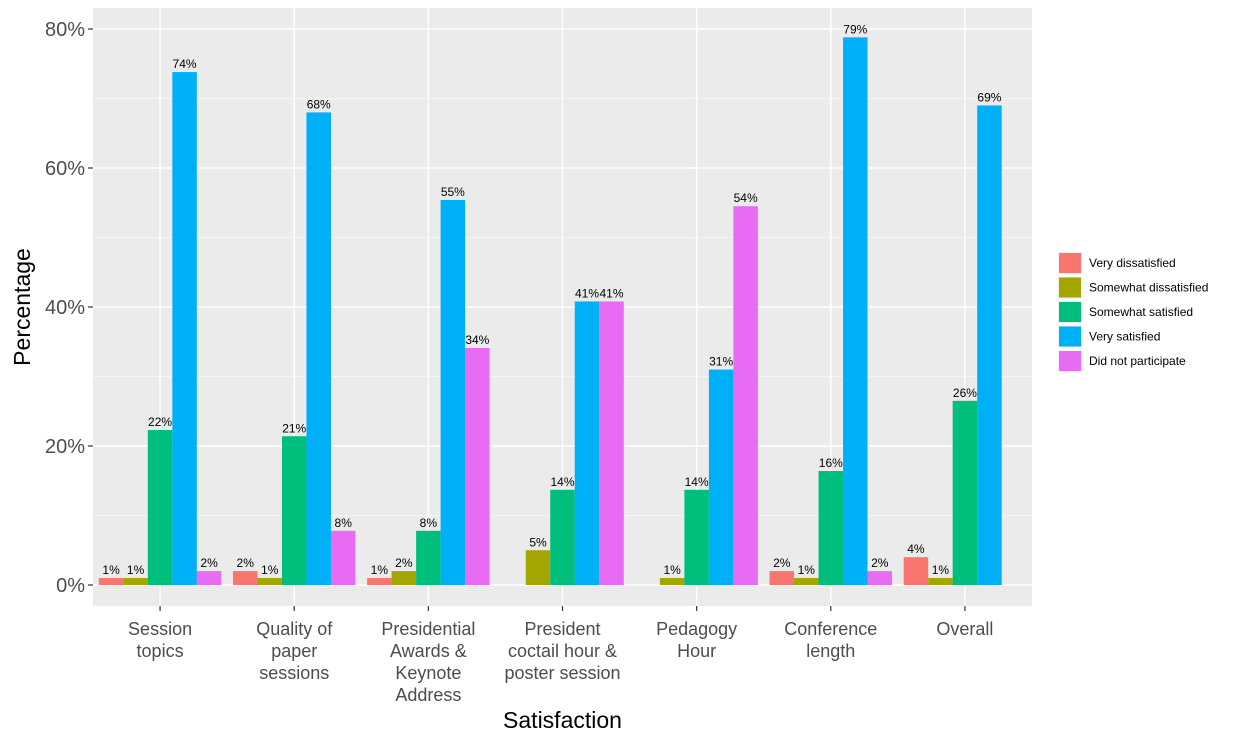 The width and height of the screenshot is (1234, 734). I want to click on bar-value-label: 69%, so click(989, 97).